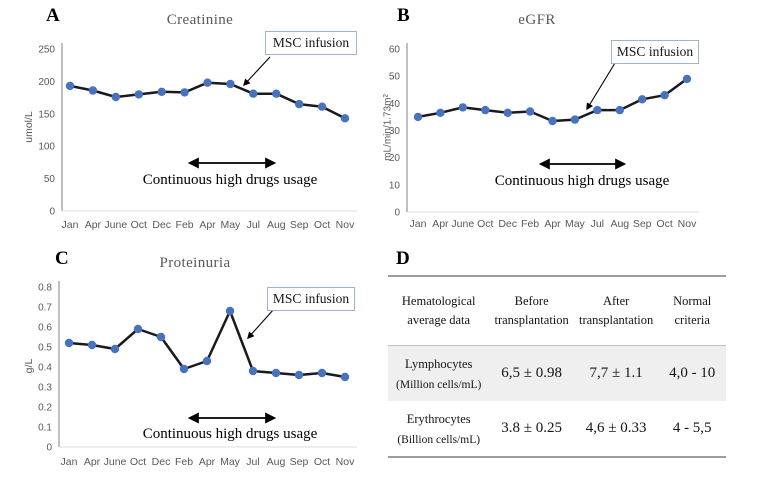 Image resolution: width=761 pixels, height=490 pixels. I want to click on svg-text: 0.7, so click(45, 308).